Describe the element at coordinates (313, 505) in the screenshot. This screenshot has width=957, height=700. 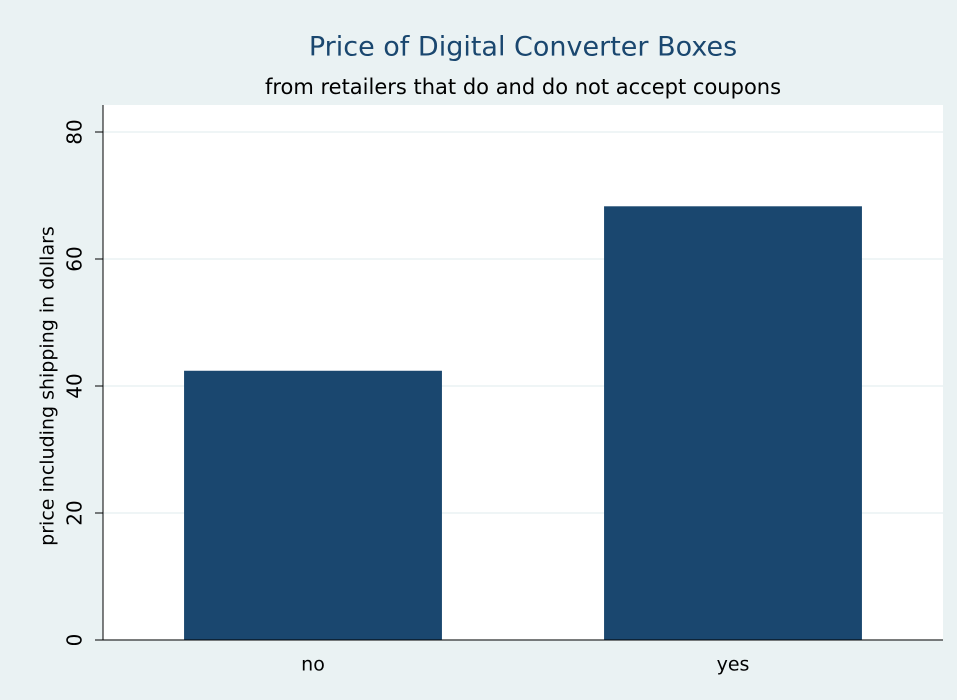
I see `bar` at that location.